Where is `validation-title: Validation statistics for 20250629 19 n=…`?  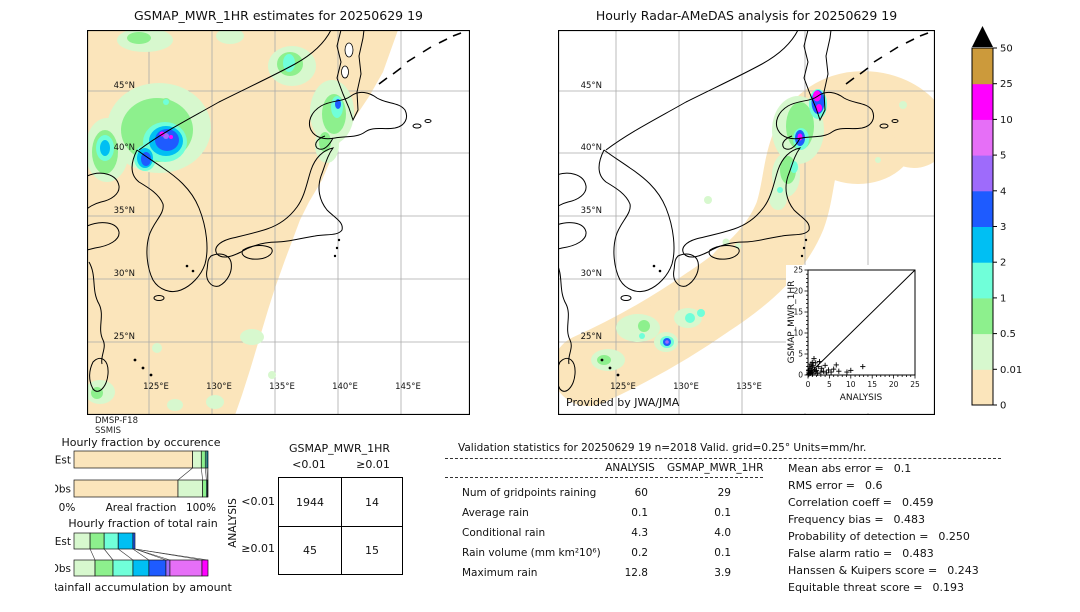 validation-title: Validation statistics for 20250629 19 n=… is located at coordinates (662, 448).